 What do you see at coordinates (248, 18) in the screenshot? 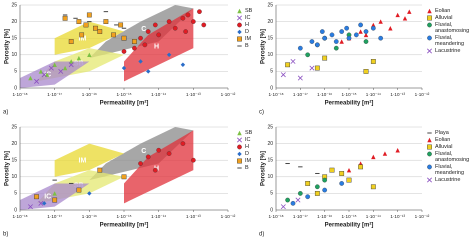
I see `legend-label: IC` at bounding box center [248, 18].